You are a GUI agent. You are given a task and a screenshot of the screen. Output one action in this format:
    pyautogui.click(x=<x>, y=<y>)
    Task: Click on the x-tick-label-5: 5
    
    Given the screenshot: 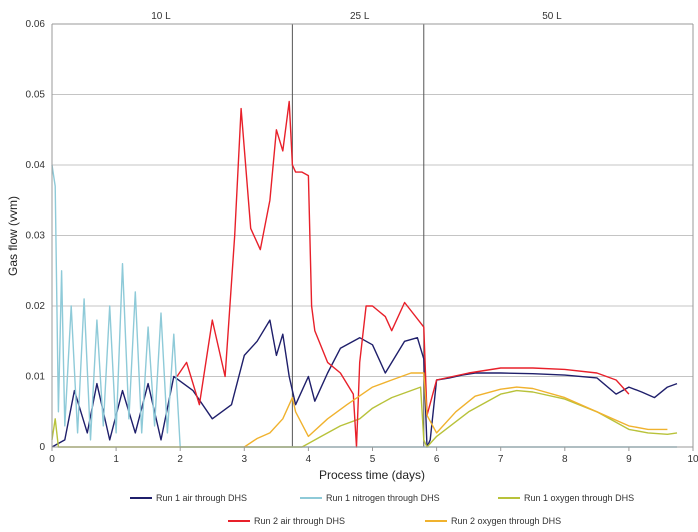 What is the action you would take?
    pyautogui.click(x=373, y=459)
    